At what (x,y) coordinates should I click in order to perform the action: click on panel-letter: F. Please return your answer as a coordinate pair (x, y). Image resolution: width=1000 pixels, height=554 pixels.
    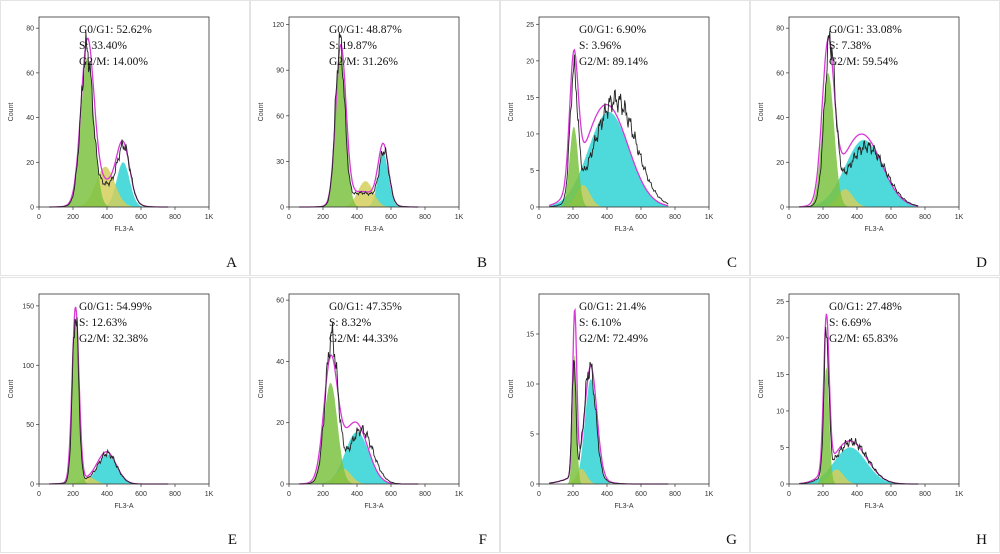
    Looking at the image, I should click on (483, 540).